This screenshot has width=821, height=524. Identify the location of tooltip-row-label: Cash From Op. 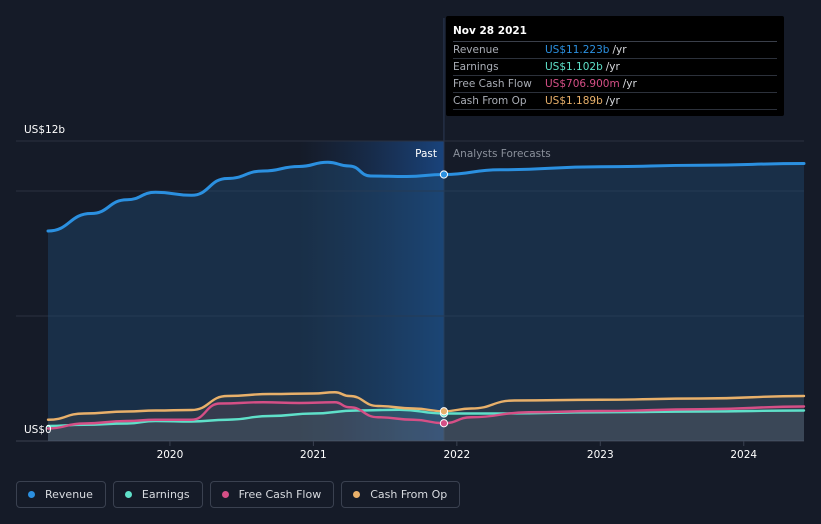
(490, 101).